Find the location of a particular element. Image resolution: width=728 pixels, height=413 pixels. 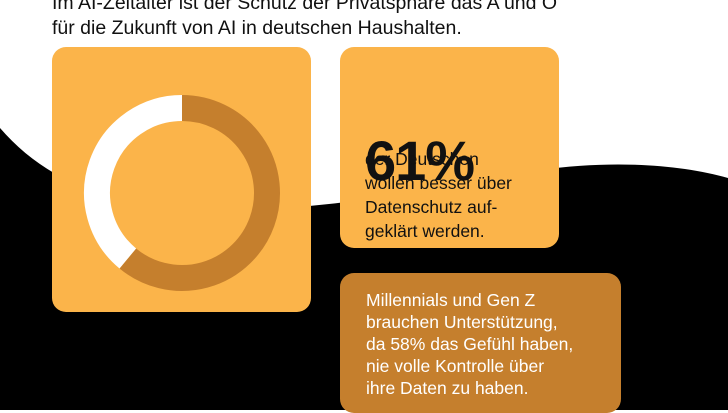

donut-chart is located at coordinates (182, 193).